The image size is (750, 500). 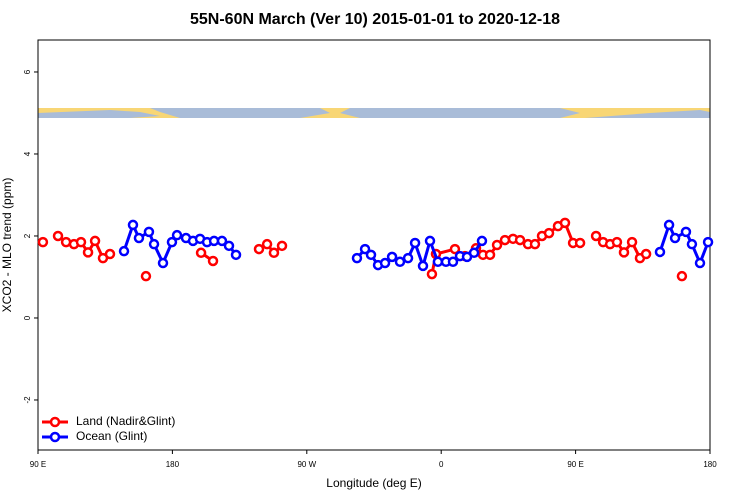 What do you see at coordinates (111, 436) in the screenshot?
I see `legend-label: Ocean (Glint)` at bounding box center [111, 436].